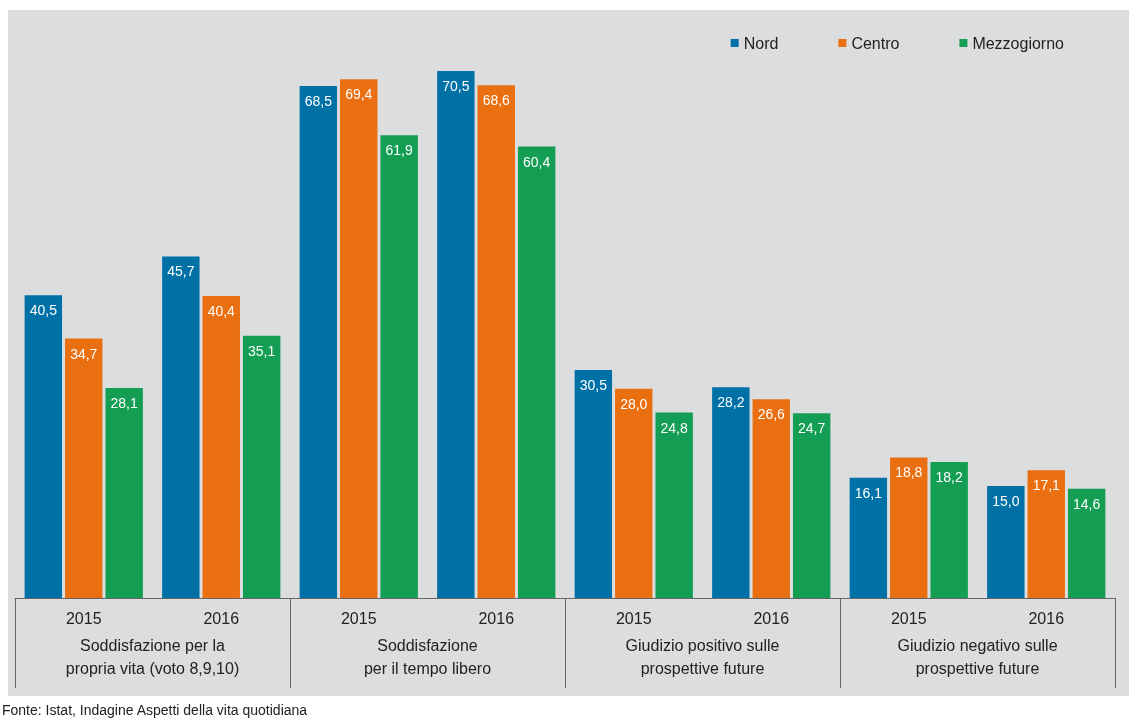  Describe the element at coordinates (537, 161) in the screenshot. I see `data-label: 60,4` at that location.